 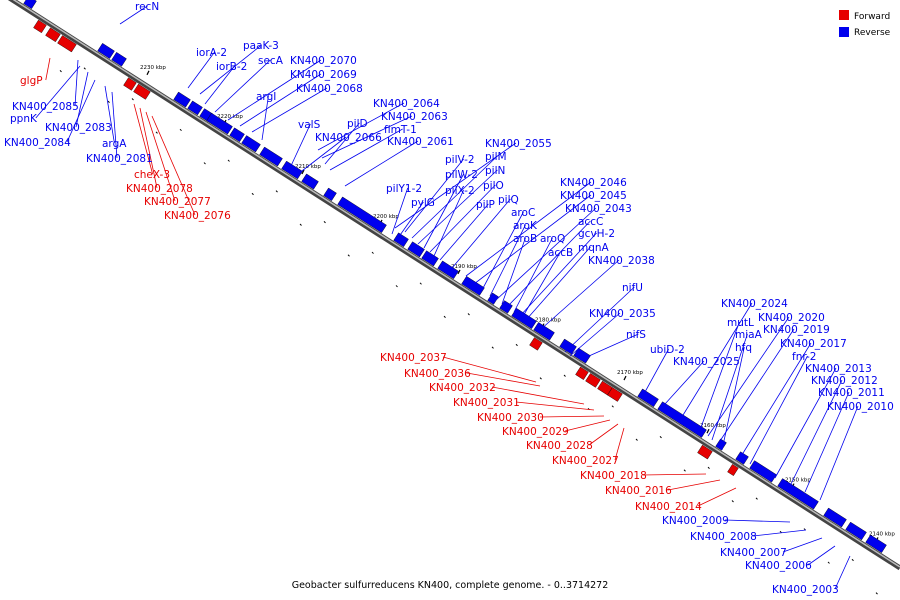 What do you see at coordinates (423, 203) in the screenshot?
I see `gene-label-pylg: pylG` at bounding box center [423, 203].